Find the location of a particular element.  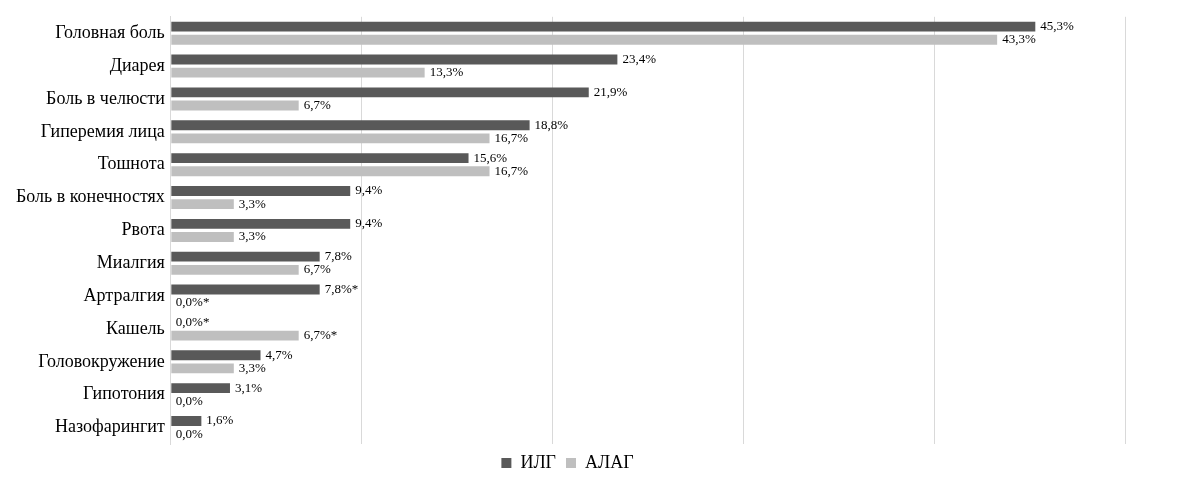

data-label: 45,3% is located at coordinates (1057, 26).